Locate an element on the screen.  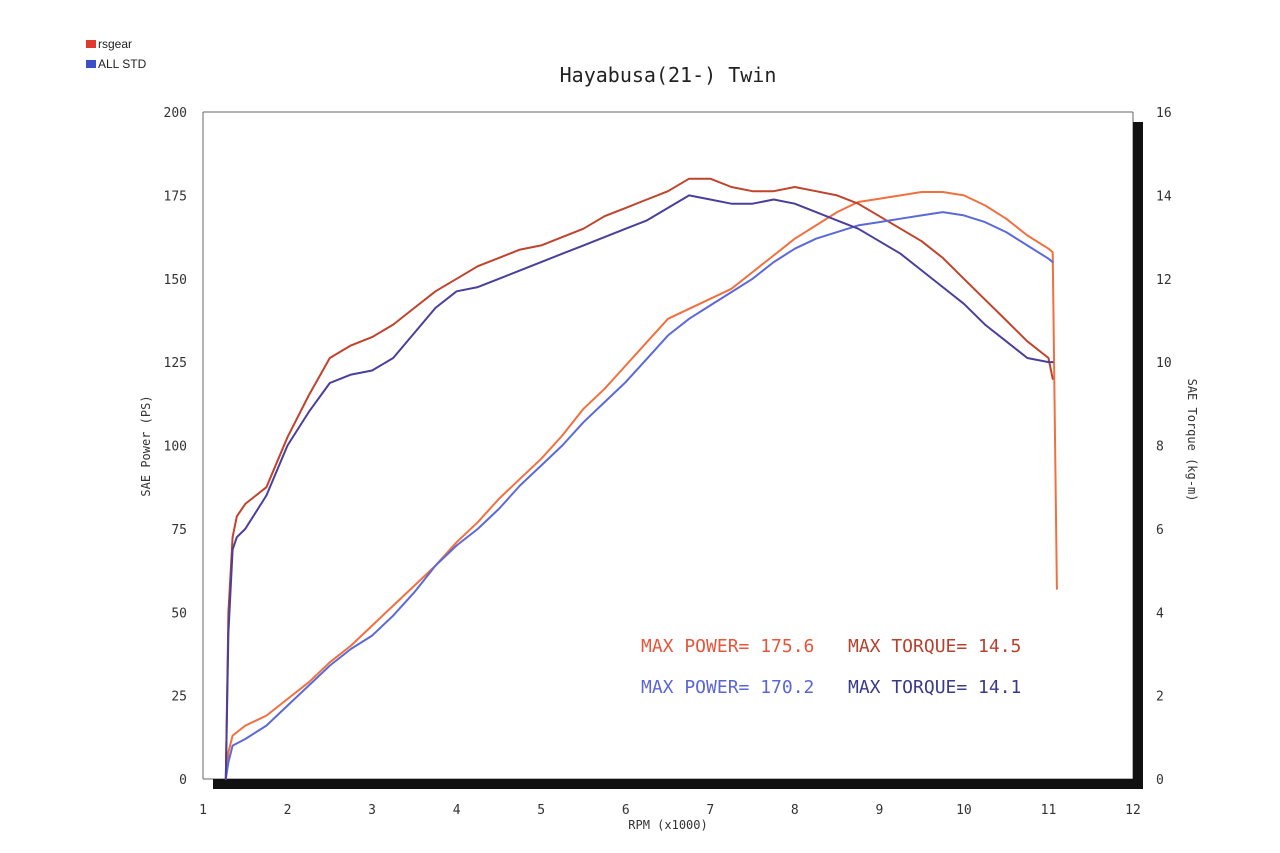
x-tick-label: 6 is located at coordinates (626, 810).